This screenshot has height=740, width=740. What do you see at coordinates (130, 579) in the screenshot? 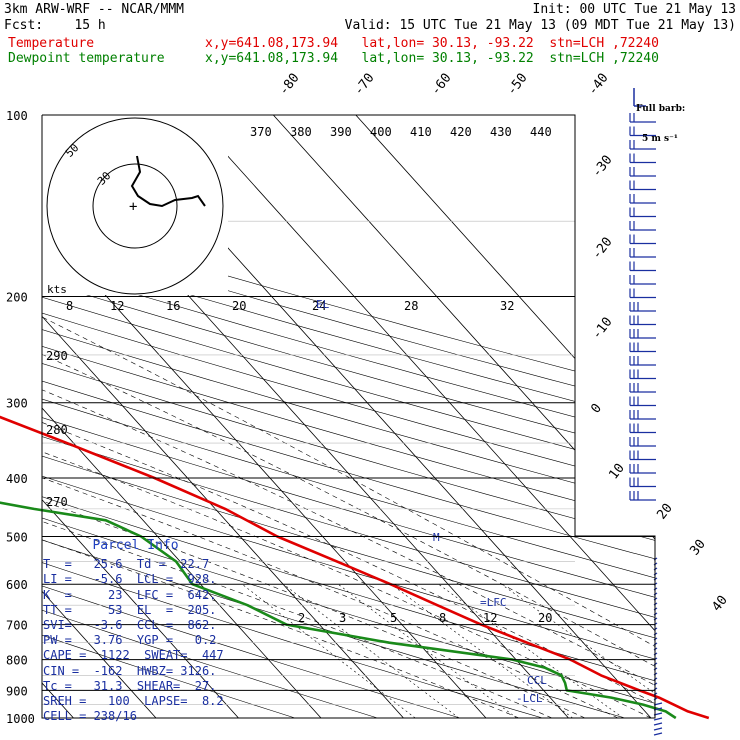
I see `parcel-row-li: LI = -5.6 LCL = 928.` at bounding box center [130, 579].